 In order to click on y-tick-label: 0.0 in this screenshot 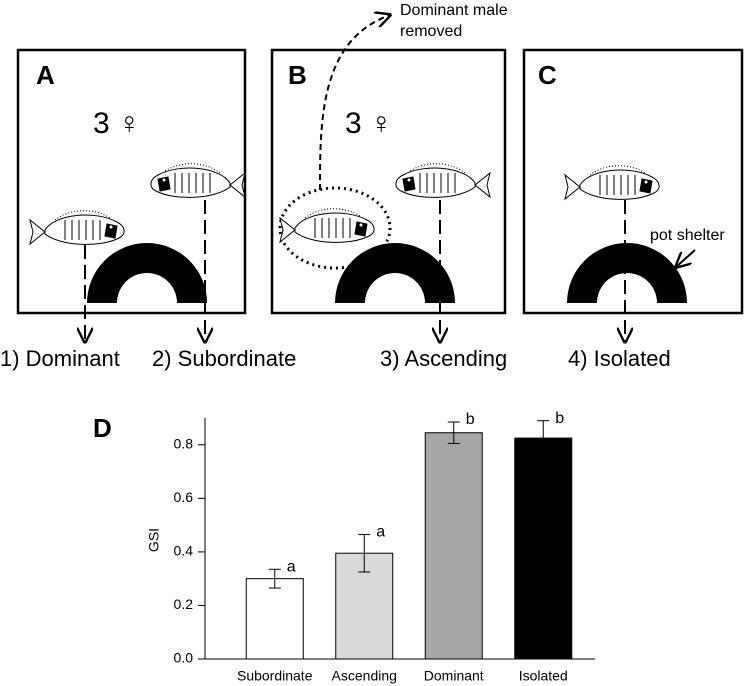, I will do `click(184, 658)`.